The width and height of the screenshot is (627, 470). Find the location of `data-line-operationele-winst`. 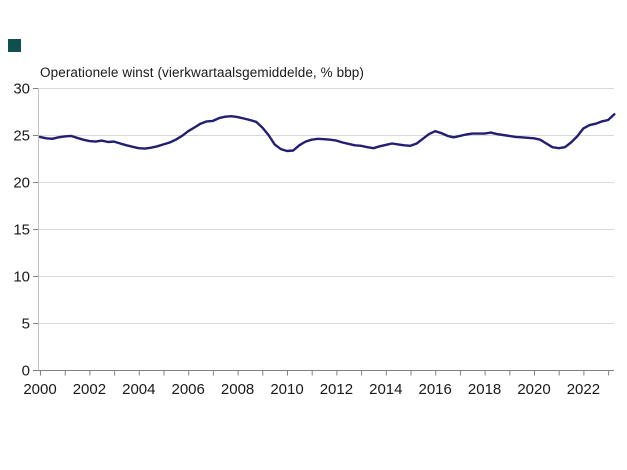

data-line-operationele-winst is located at coordinates (327, 133).